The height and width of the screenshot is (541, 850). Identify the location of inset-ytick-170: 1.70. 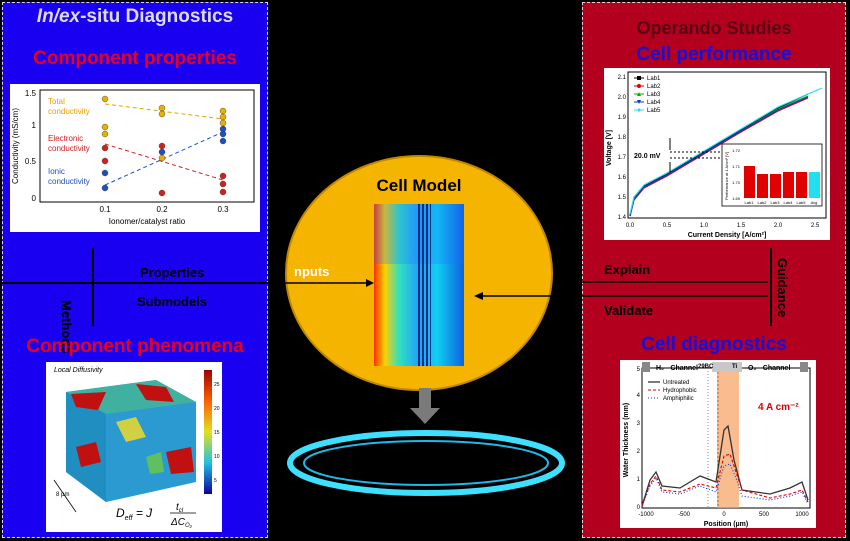
(736, 182).